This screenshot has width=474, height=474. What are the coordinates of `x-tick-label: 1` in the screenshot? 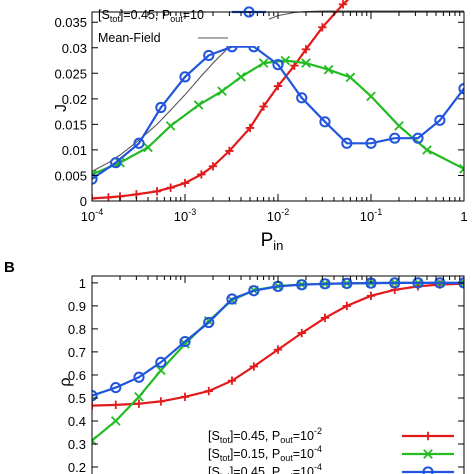 It's located at (463, 216).